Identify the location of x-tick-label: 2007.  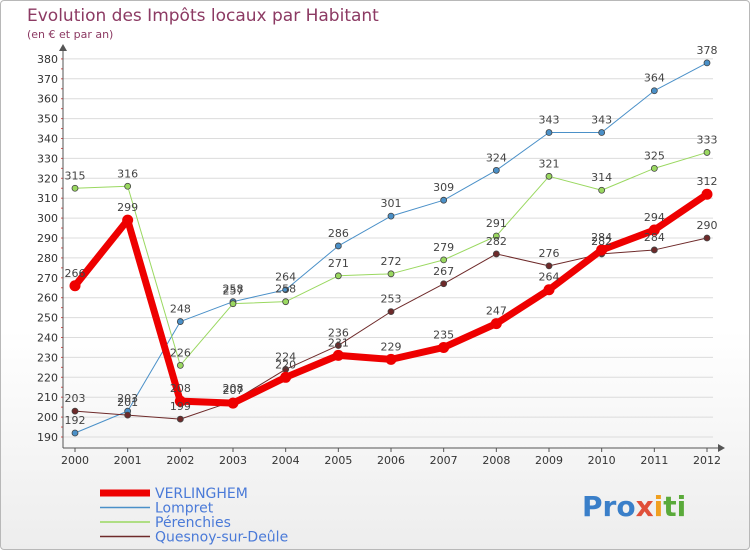
(444, 460).